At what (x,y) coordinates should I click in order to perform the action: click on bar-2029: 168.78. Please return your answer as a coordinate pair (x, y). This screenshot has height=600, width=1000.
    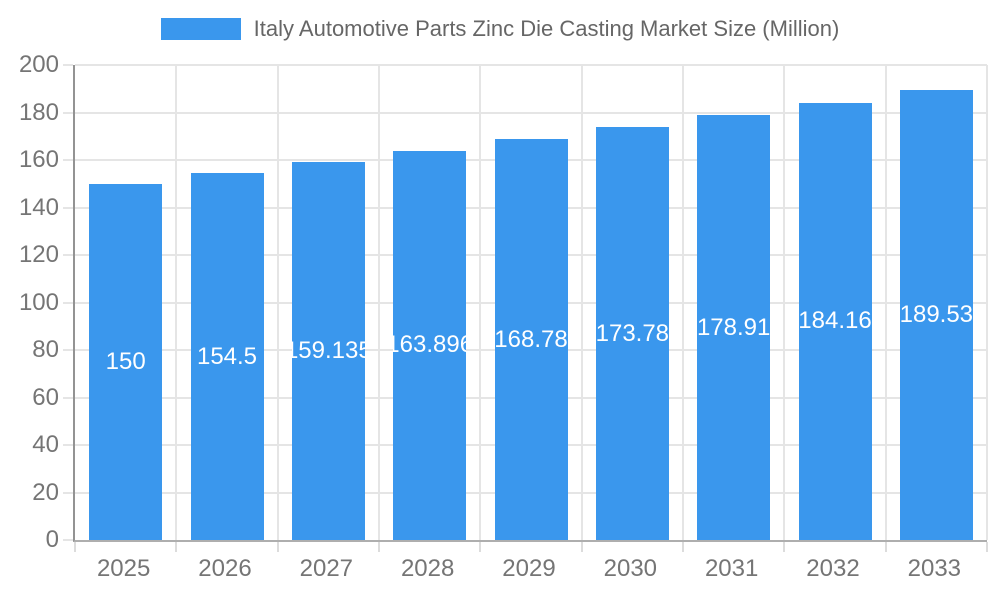
    Looking at the image, I should click on (531, 339).